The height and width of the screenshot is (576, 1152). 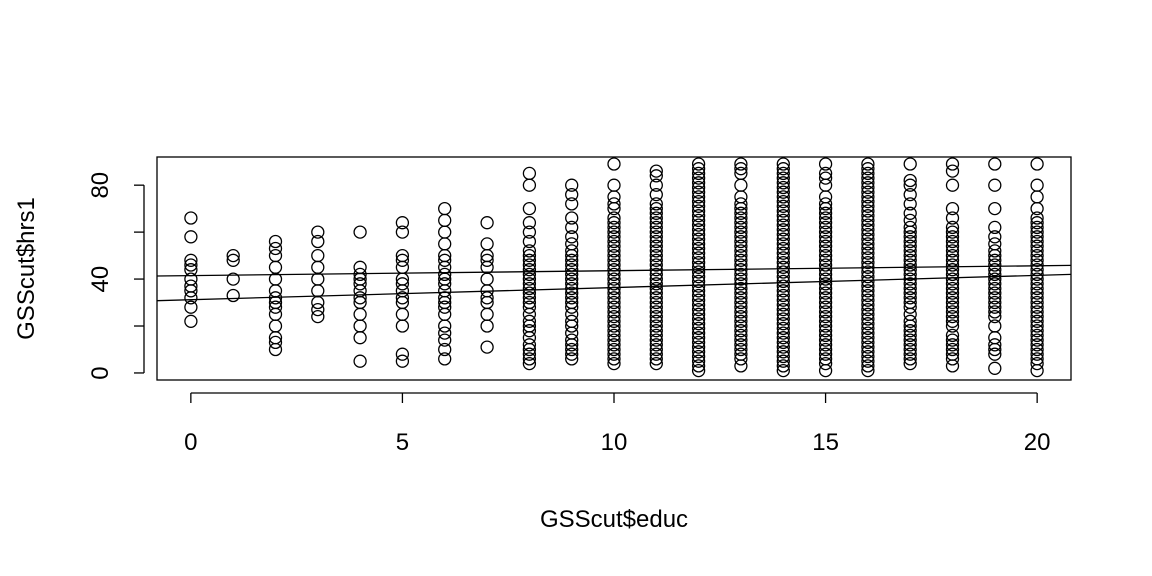 What do you see at coordinates (402, 442) in the screenshot?
I see `x-tick-label: 5` at bounding box center [402, 442].